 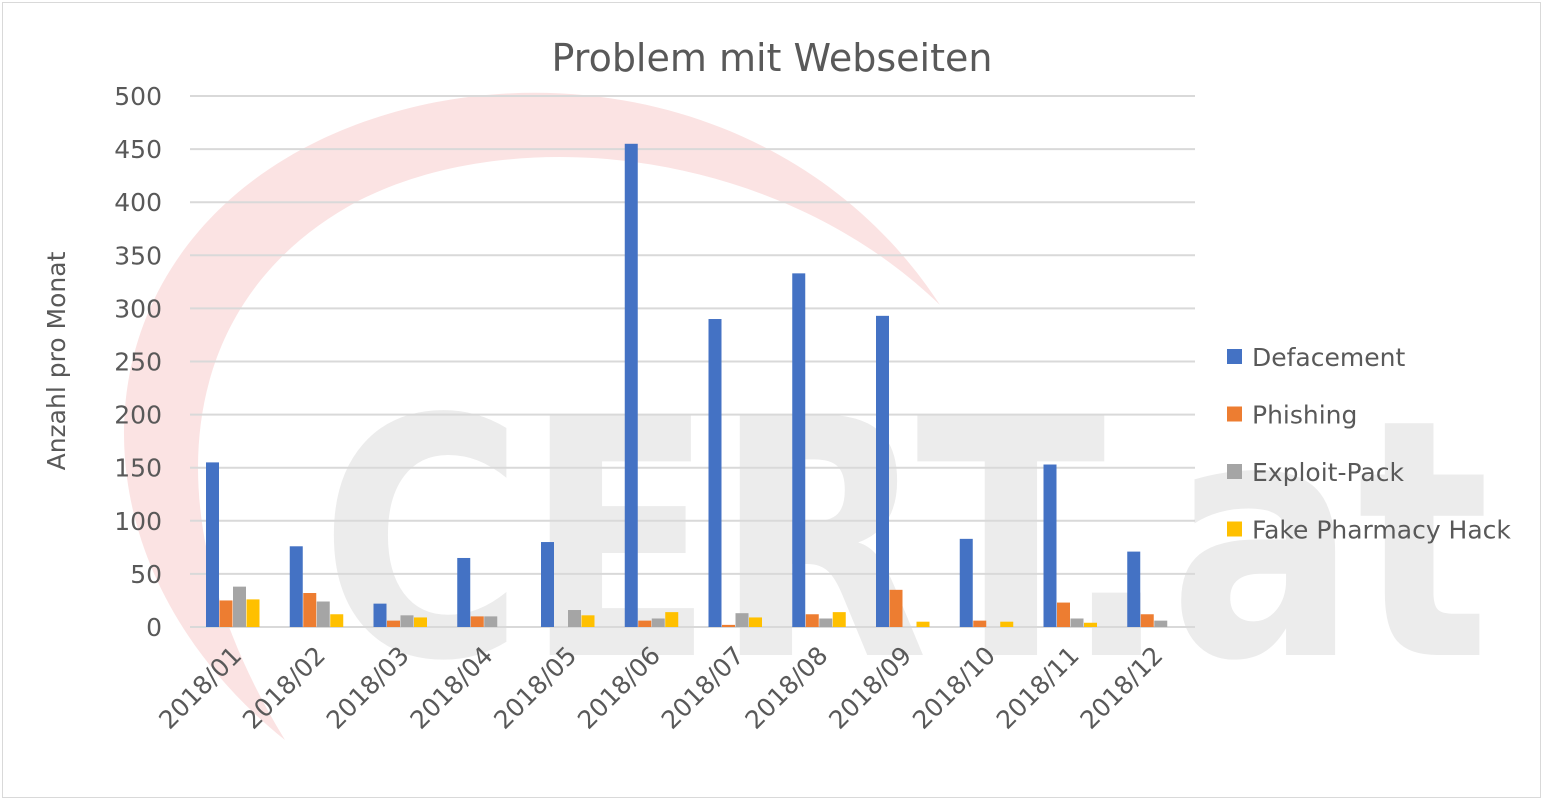 I want to click on y-tick-label: 500, so click(x=138, y=96).